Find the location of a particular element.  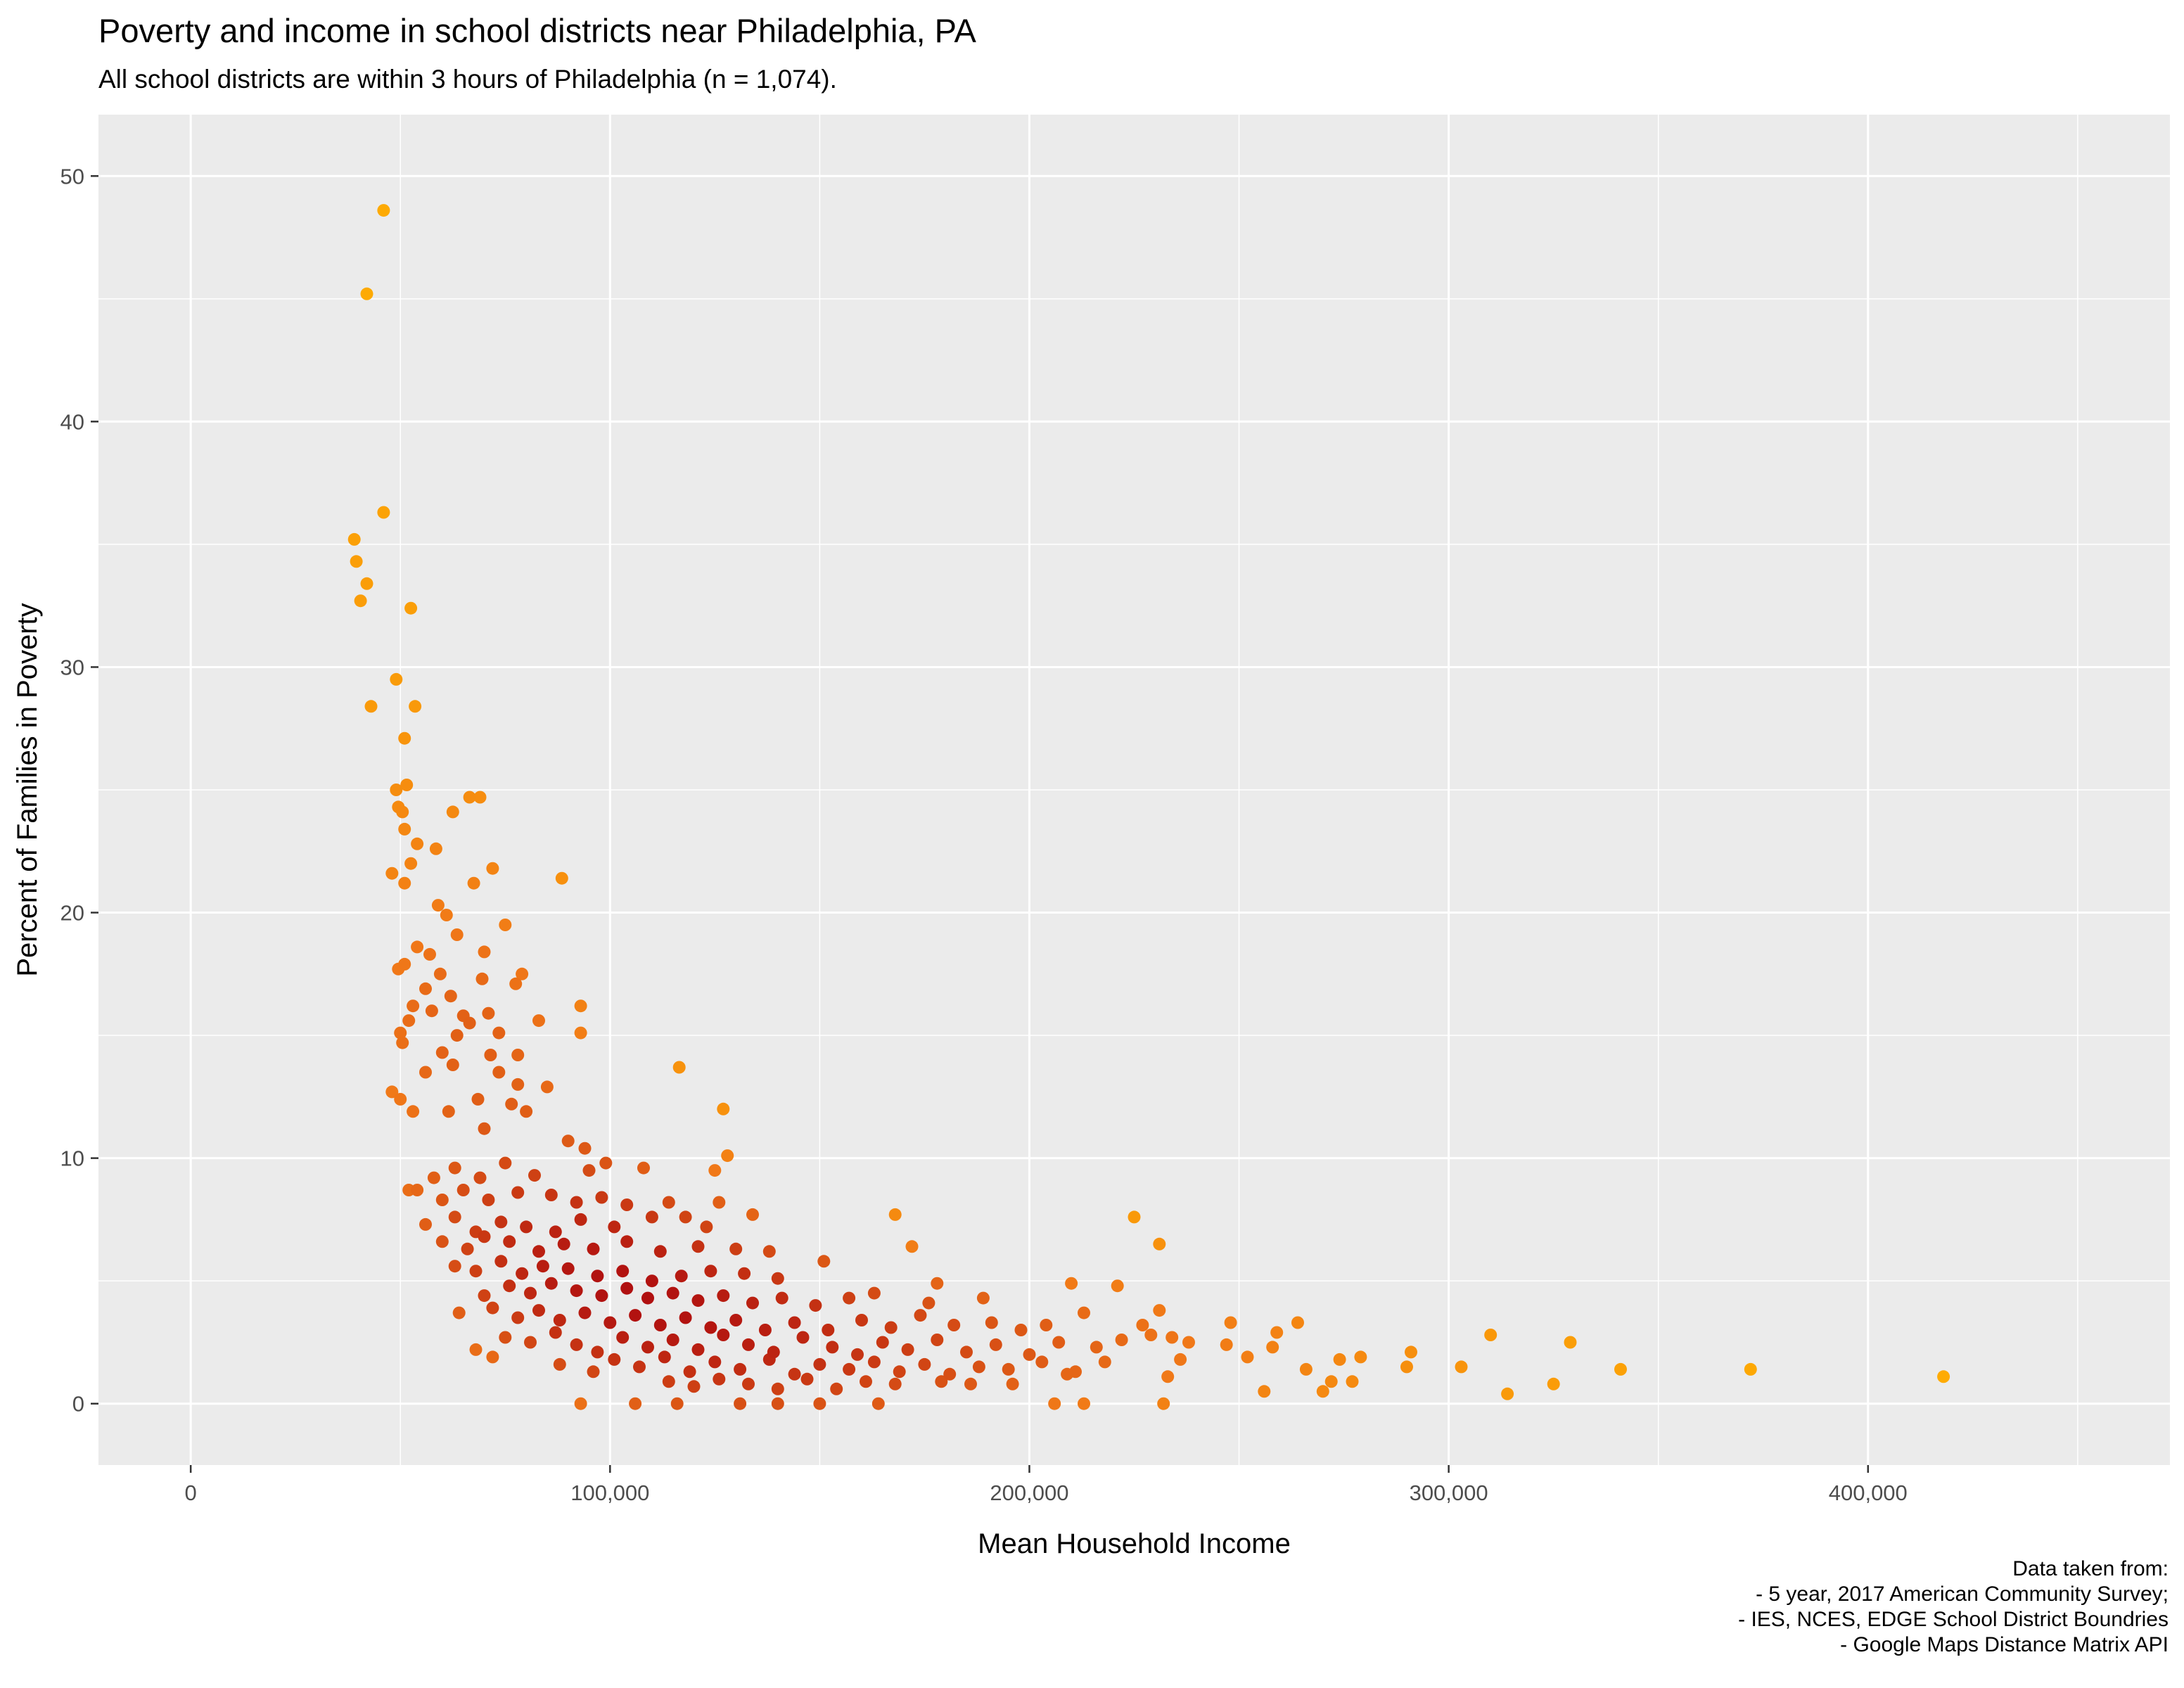

x-tick-label: 0 is located at coordinates (191, 1493).